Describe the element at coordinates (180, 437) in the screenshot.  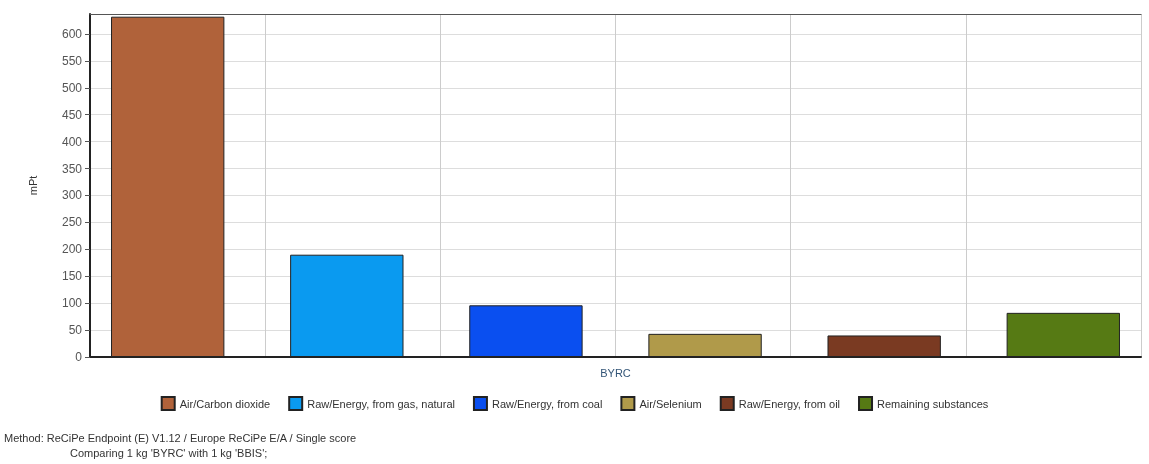
I see `text: Method: ReCiPe Endpoint (E) V1.12 / Europe ReCiPe E/A / Single score` at that location.